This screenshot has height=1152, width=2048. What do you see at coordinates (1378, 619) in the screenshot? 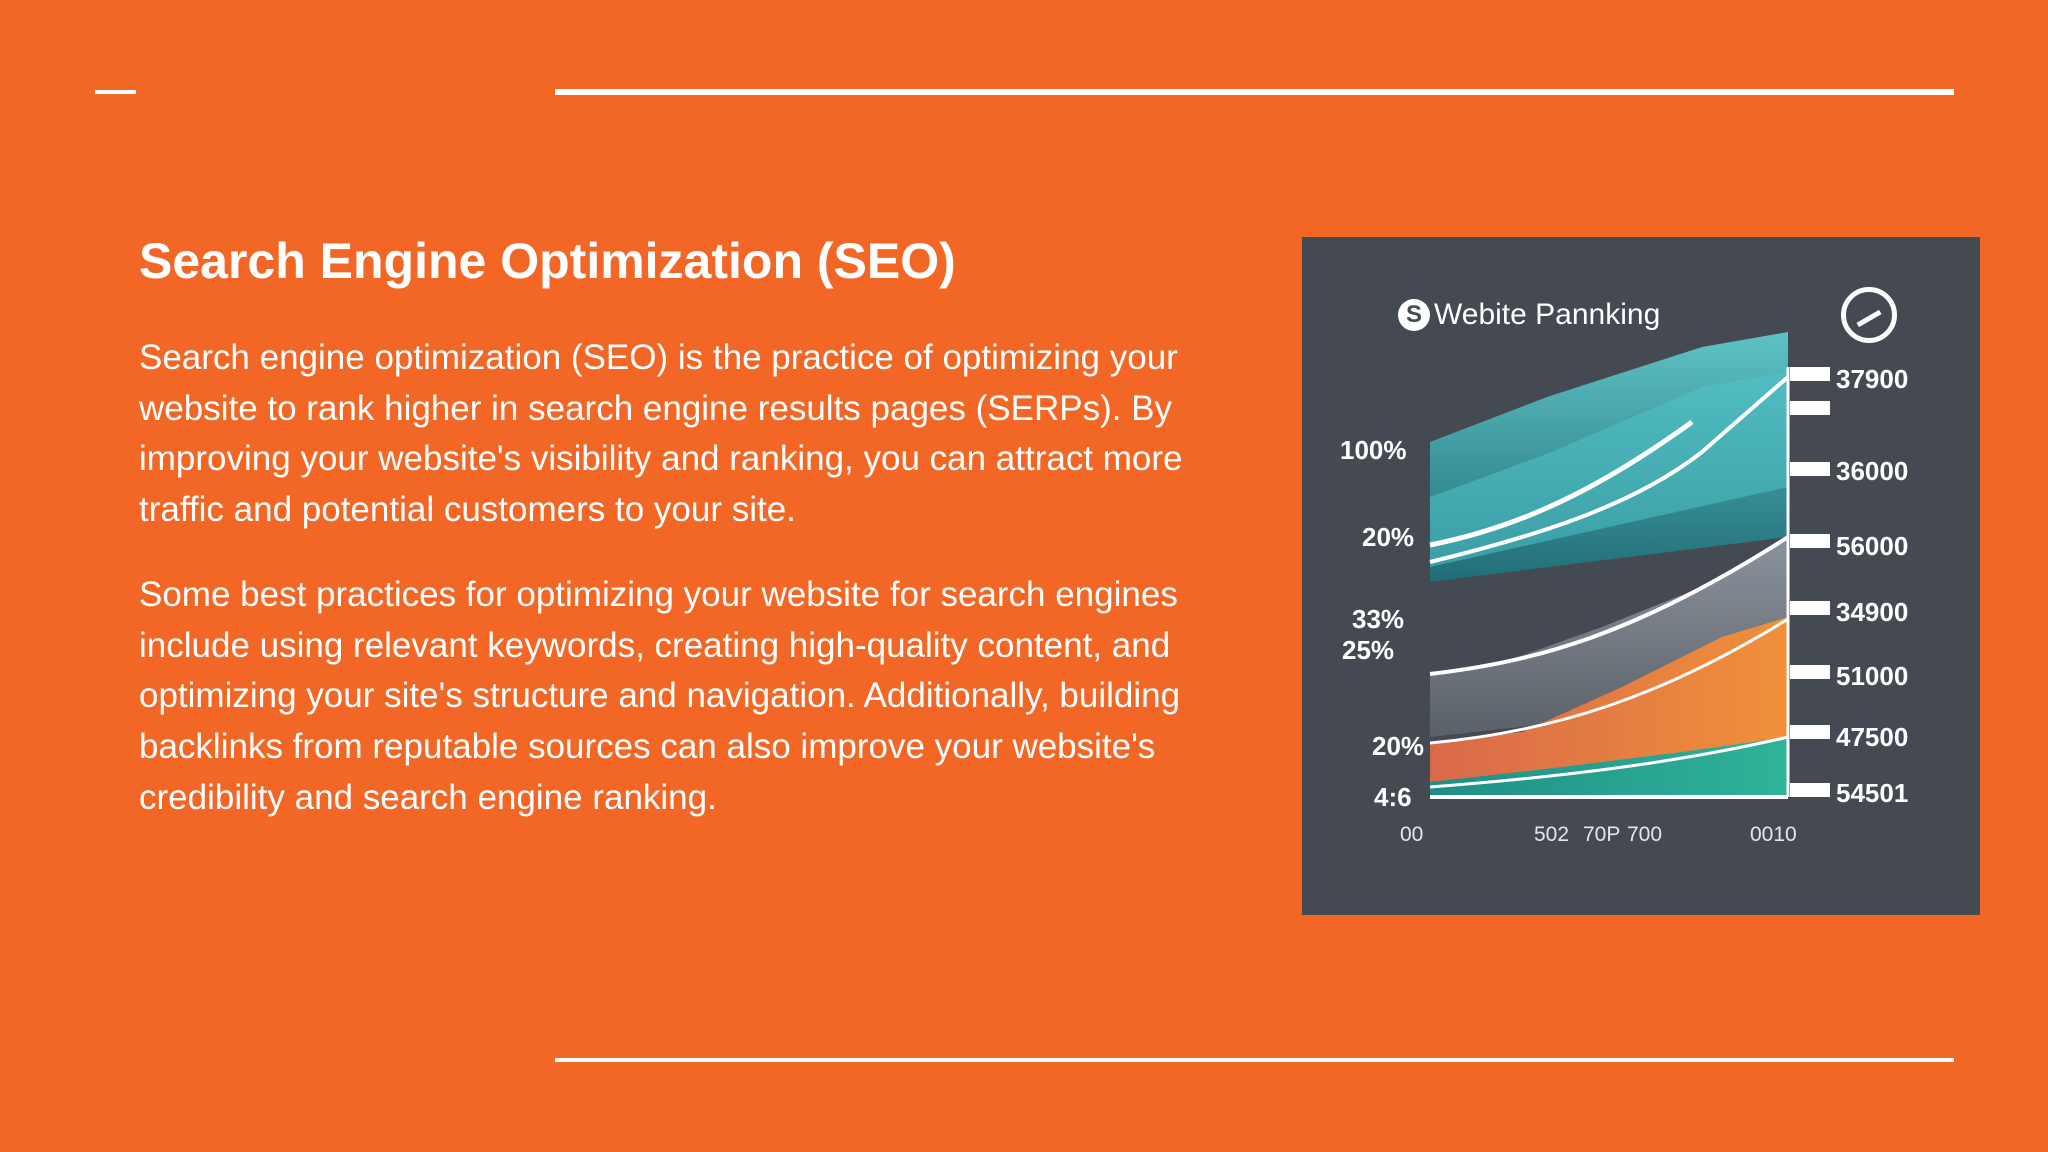
I see `left-label: 33%` at bounding box center [1378, 619].